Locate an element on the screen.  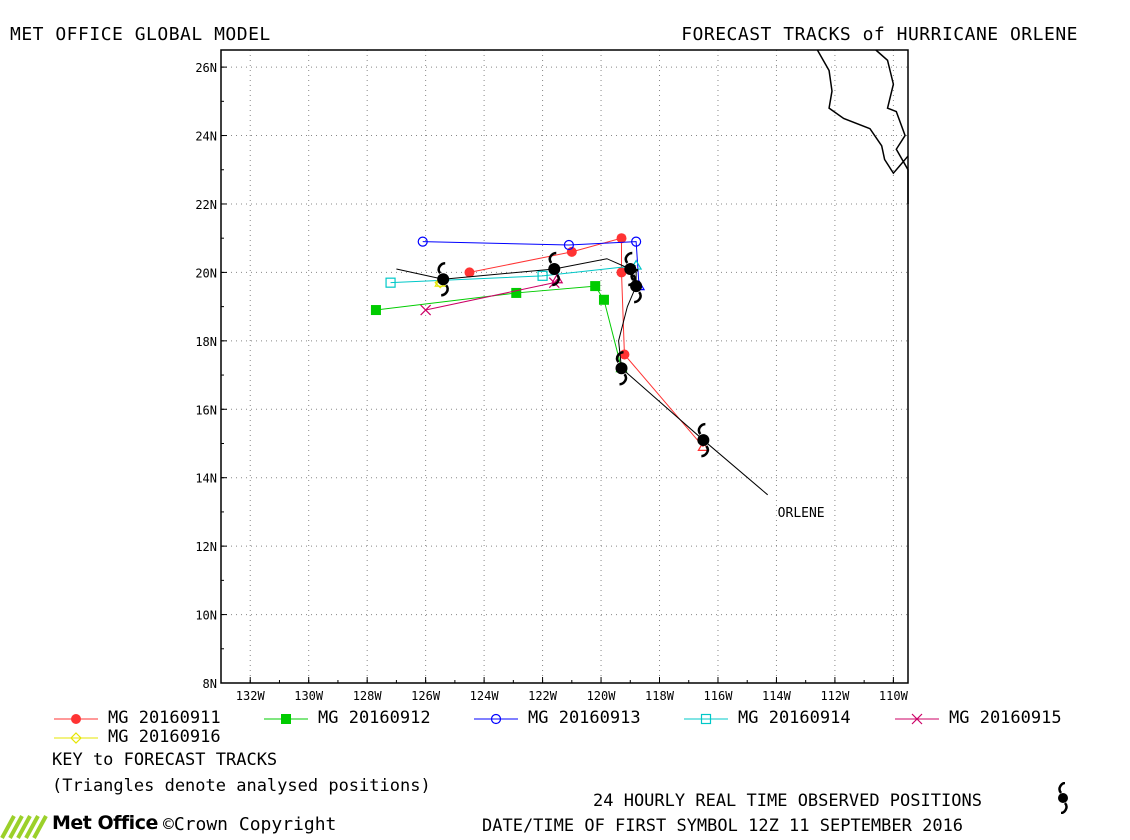
observed-track-line is located at coordinates (582, 377).